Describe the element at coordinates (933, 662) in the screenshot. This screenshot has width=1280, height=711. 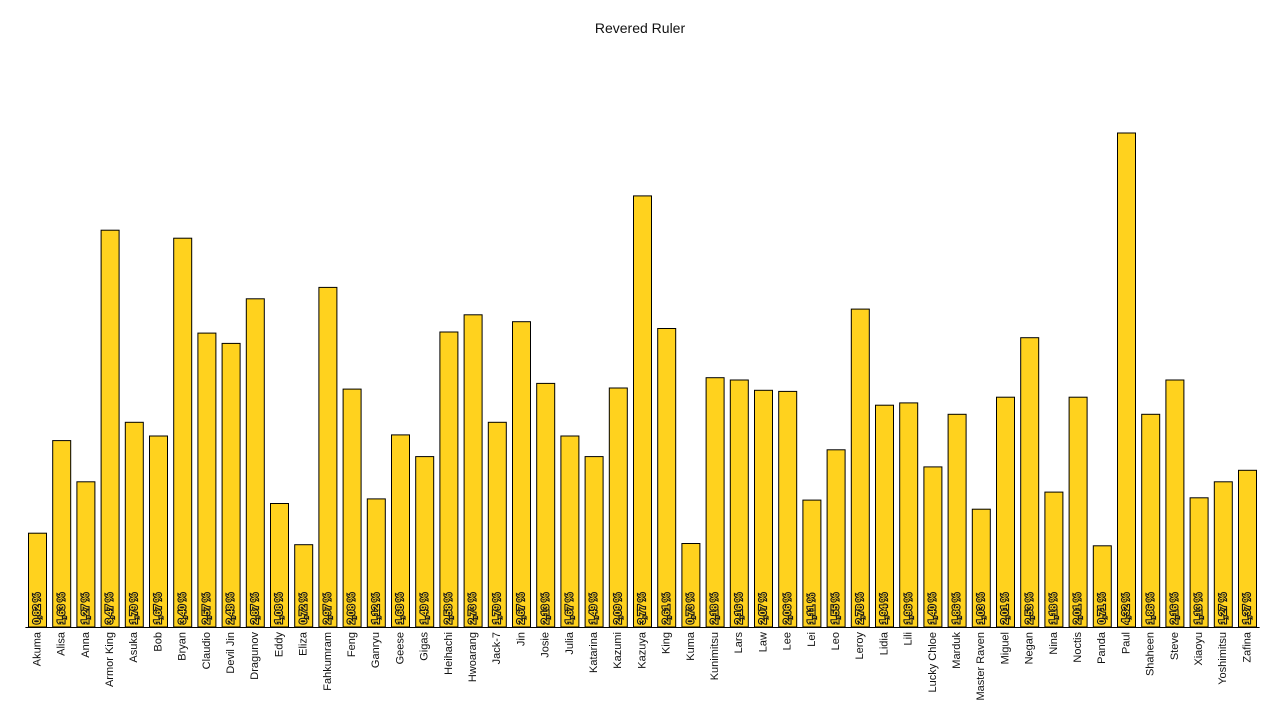
I see `x-tick-label: Lucky Chloe` at that location.